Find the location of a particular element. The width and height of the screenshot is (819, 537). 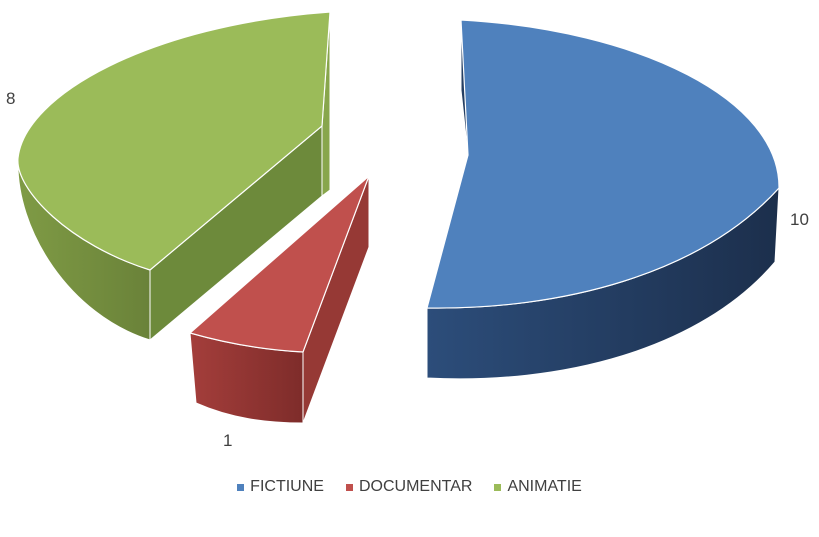

slice-documentar is located at coordinates (279, 299).